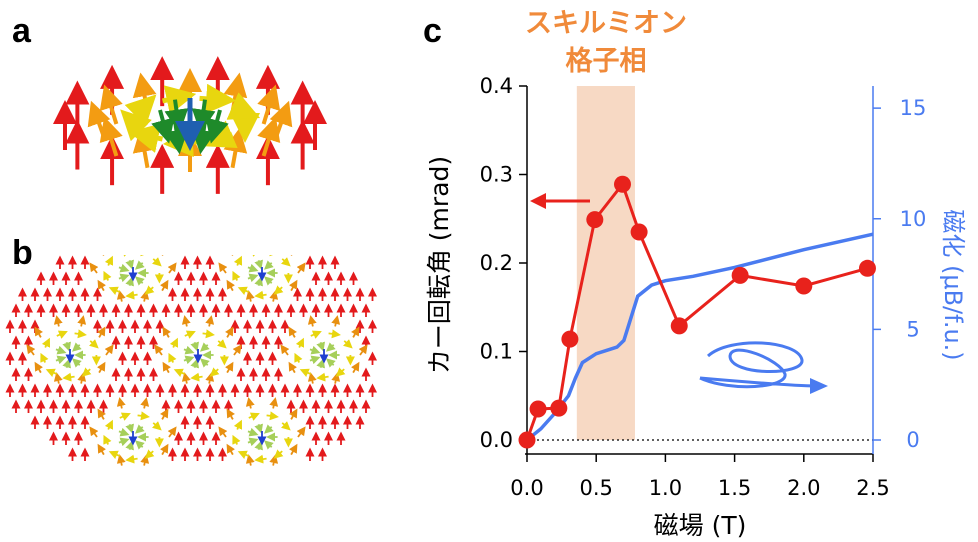 The image size is (978, 542). Describe the element at coordinates (595, 488) in the screenshot. I see `x-tick-label: 0.5` at that location.